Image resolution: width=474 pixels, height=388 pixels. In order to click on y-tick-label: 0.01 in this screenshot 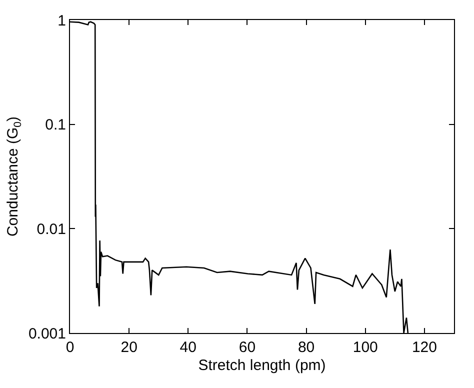, I will do `click(51, 229)`.